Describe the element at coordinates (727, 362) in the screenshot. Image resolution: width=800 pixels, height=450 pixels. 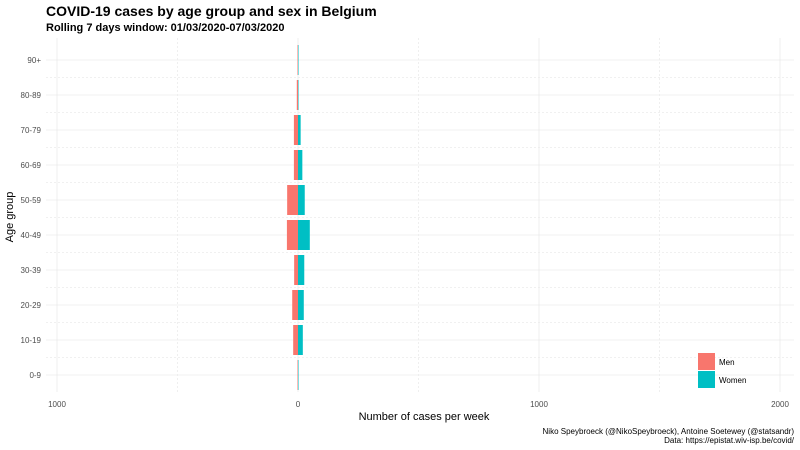
I see `legend-label-men: Men` at that location.